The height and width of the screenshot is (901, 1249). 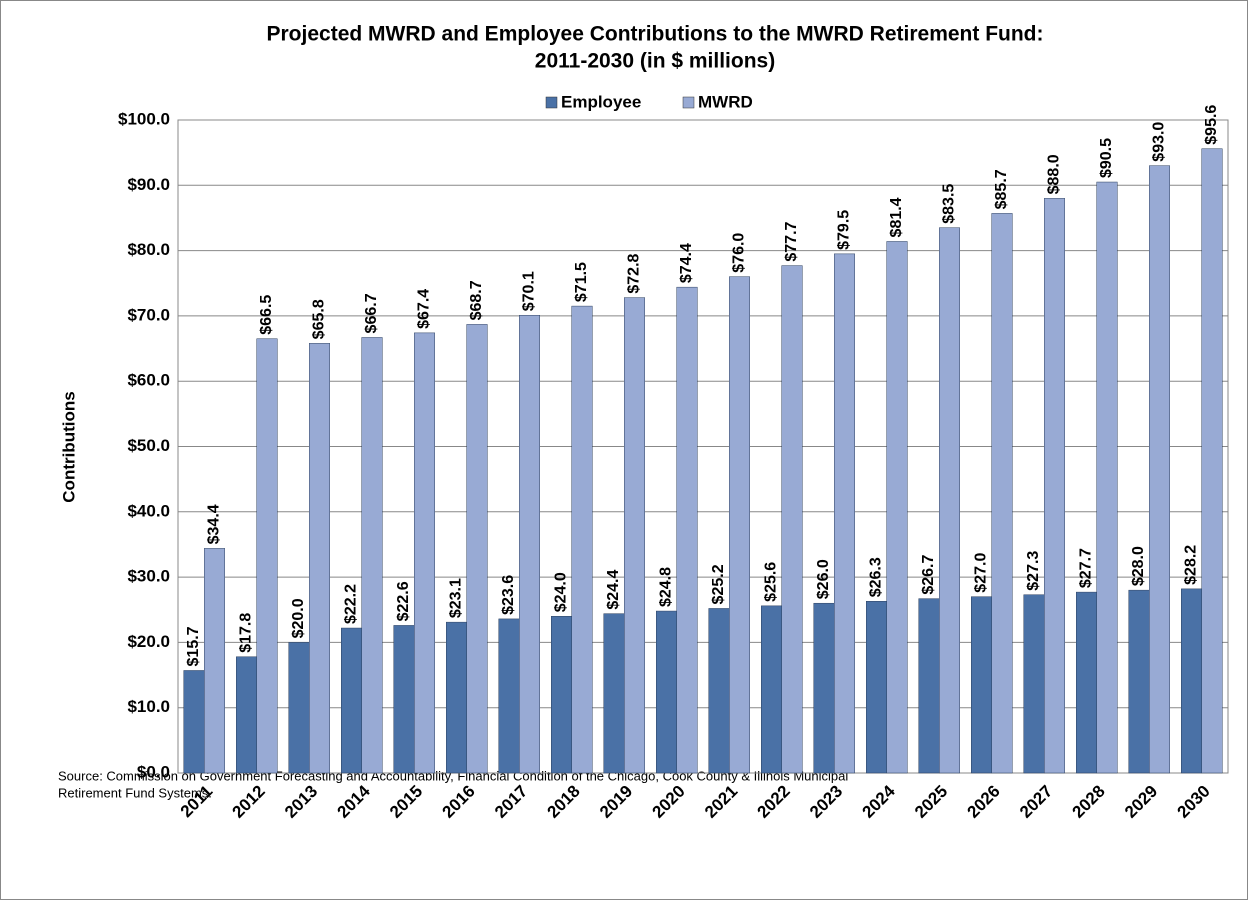 I want to click on value-label: $28.2, so click(x=1191, y=565).